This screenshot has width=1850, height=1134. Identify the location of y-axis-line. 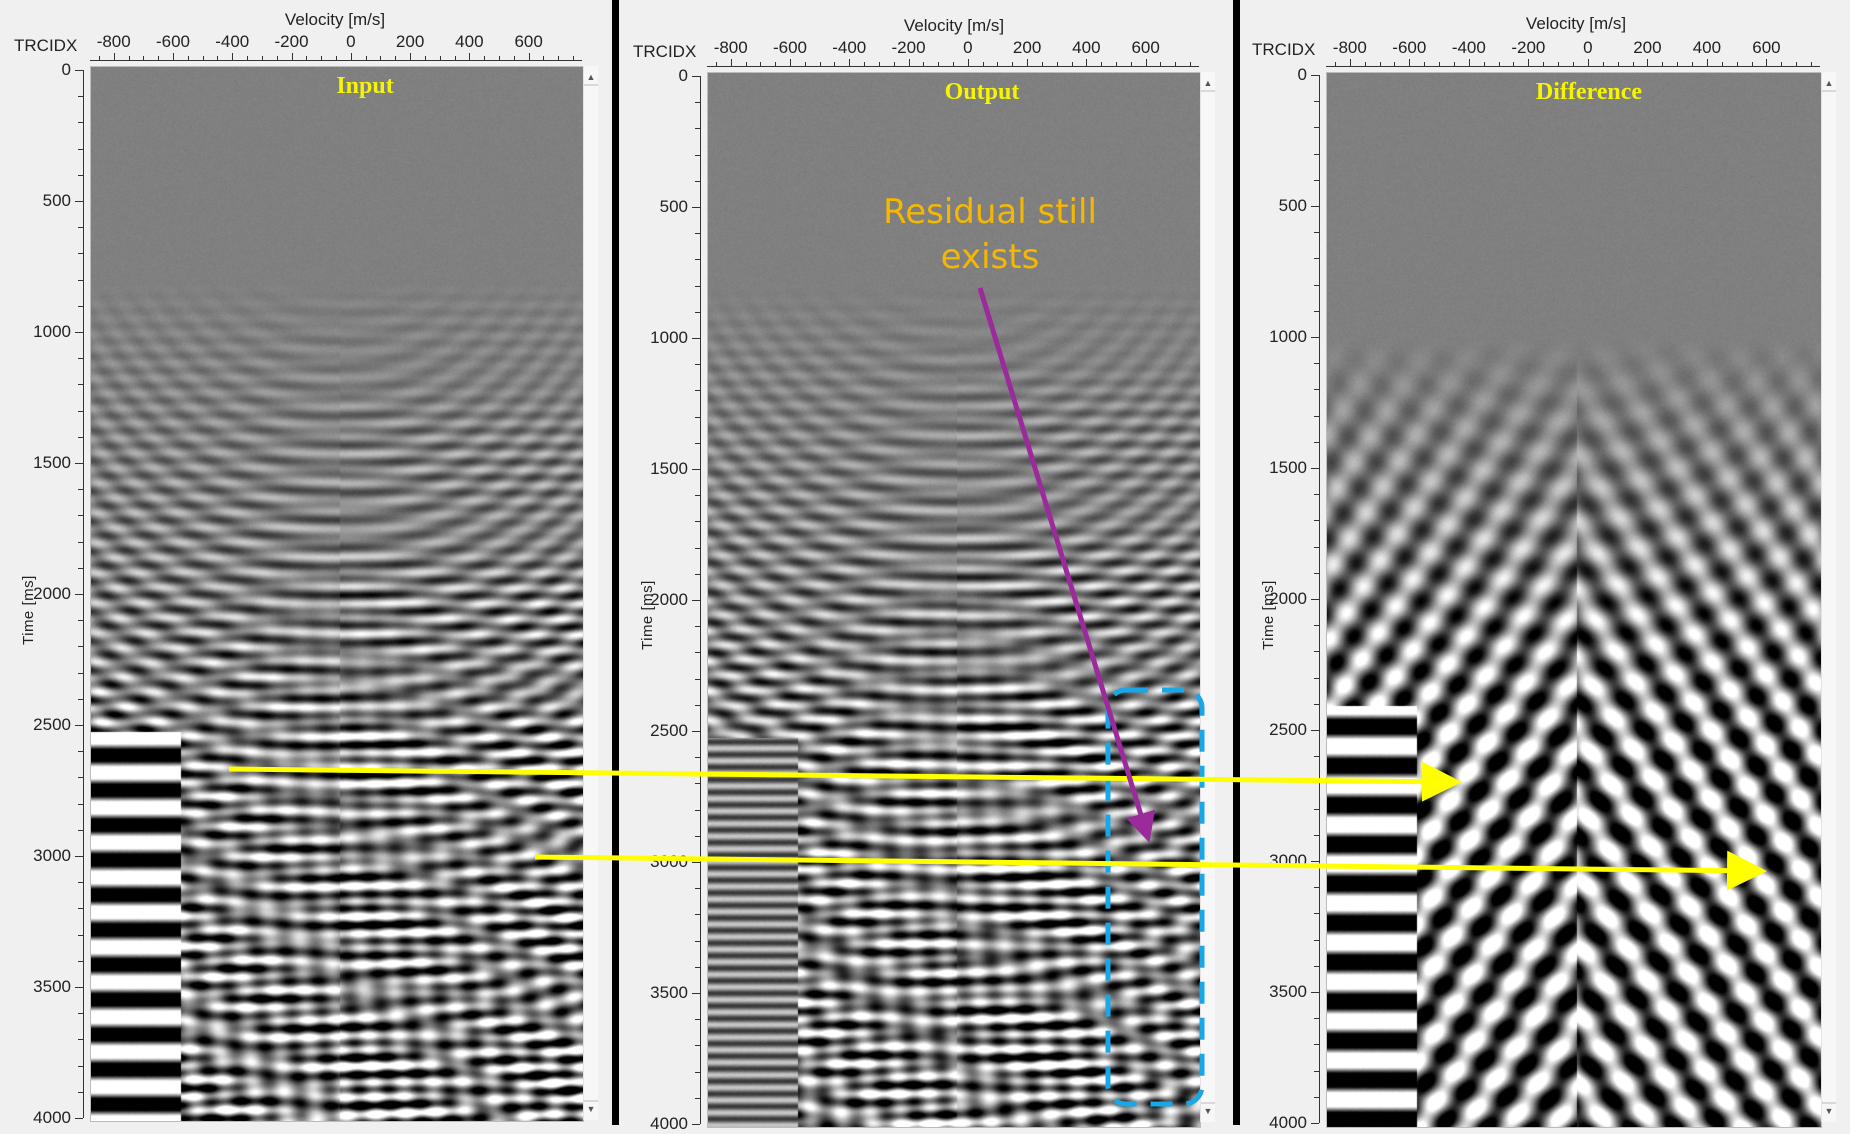
(83, 594).